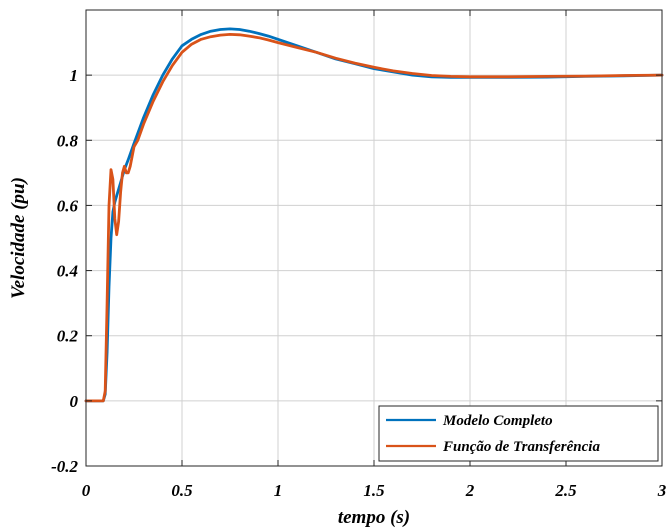  I want to click on y-tick-label: 0.2, so click(68, 336).